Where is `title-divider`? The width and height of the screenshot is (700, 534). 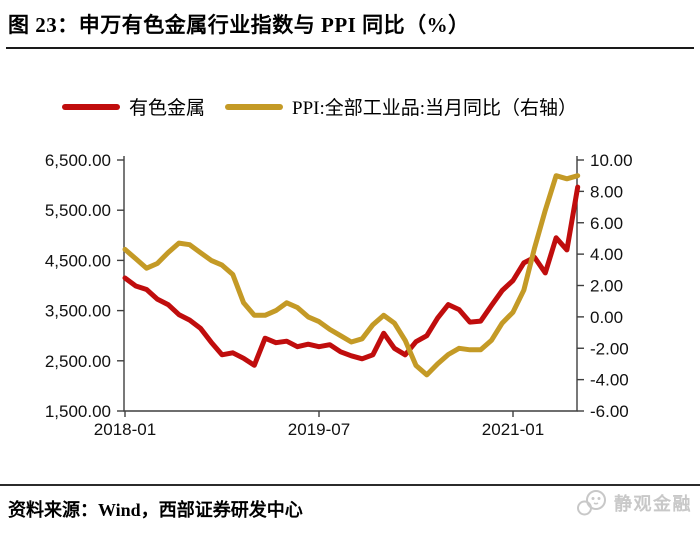
title-divider is located at coordinates (350, 48).